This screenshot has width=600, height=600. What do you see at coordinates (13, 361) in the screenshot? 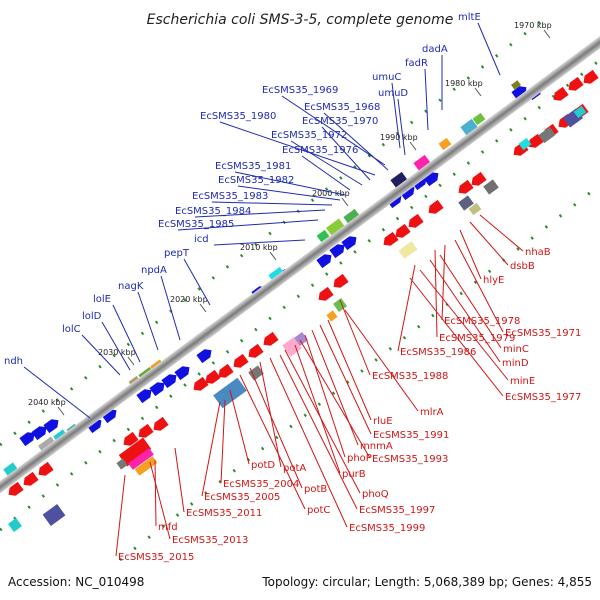
I see `gene-label-forward: ndh` at bounding box center [13, 361].